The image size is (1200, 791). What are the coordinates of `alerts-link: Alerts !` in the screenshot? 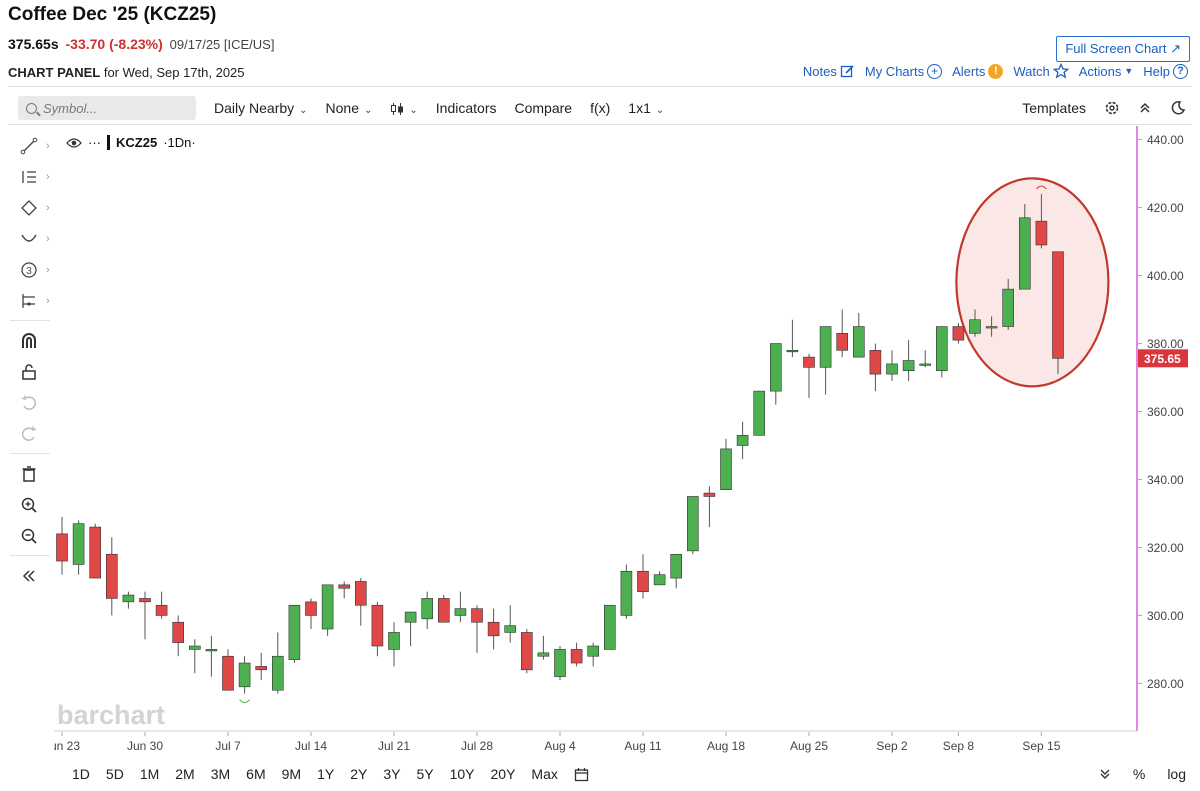 It's located at (978, 71).